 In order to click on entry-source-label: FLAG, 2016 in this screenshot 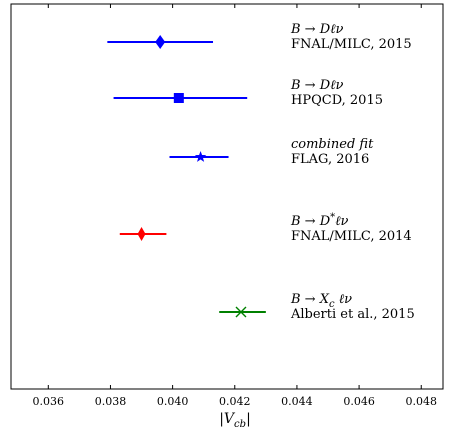, I will do `click(330, 159)`.